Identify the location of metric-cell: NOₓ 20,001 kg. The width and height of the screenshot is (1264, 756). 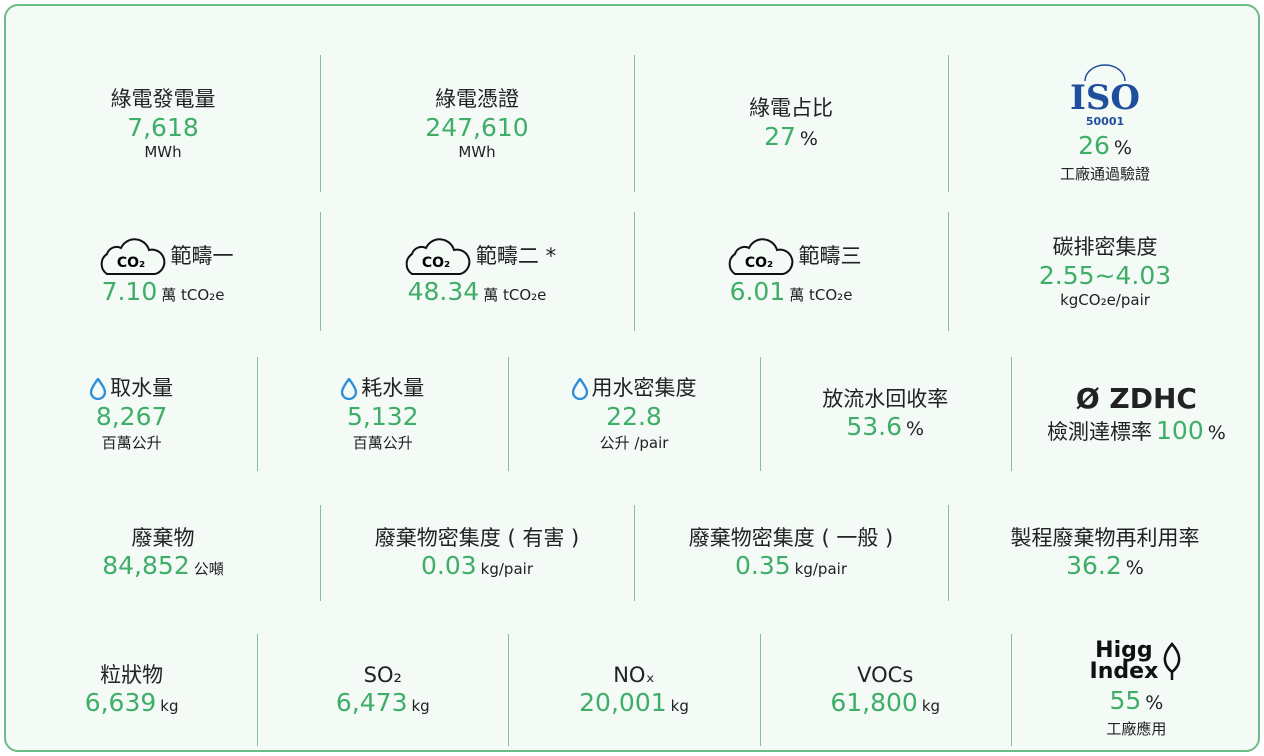
(633, 690).